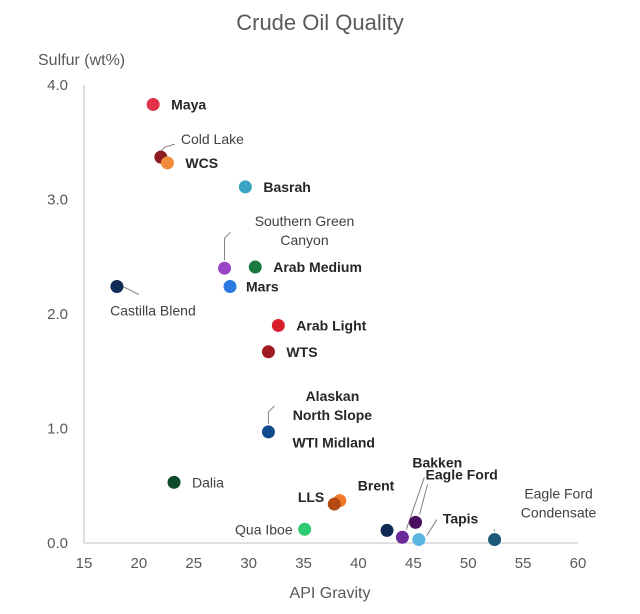 Image resolution: width=640 pixels, height=614 pixels. Describe the element at coordinates (278, 325) in the screenshot. I see `data-point-arab-light` at that location.